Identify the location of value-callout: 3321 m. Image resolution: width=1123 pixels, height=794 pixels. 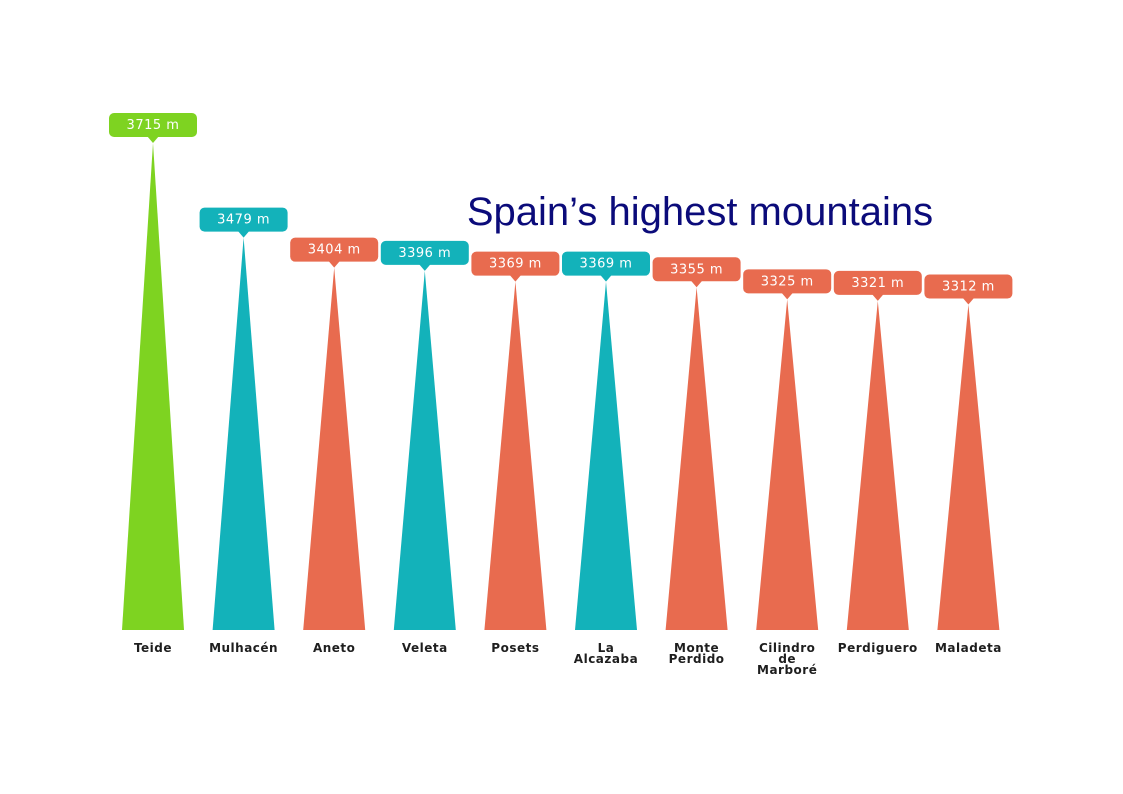
(877, 285).